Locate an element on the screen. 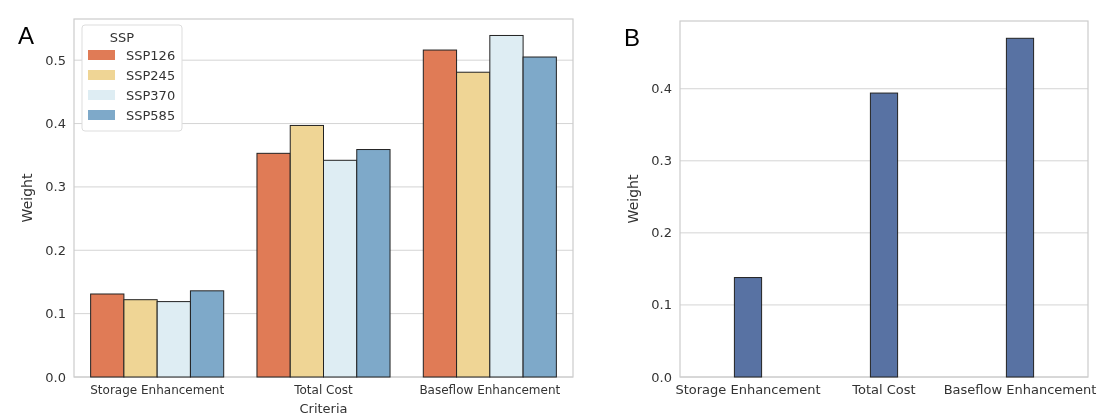 The image size is (1117, 417). chart-title: A is located at coordinates (26, 35).